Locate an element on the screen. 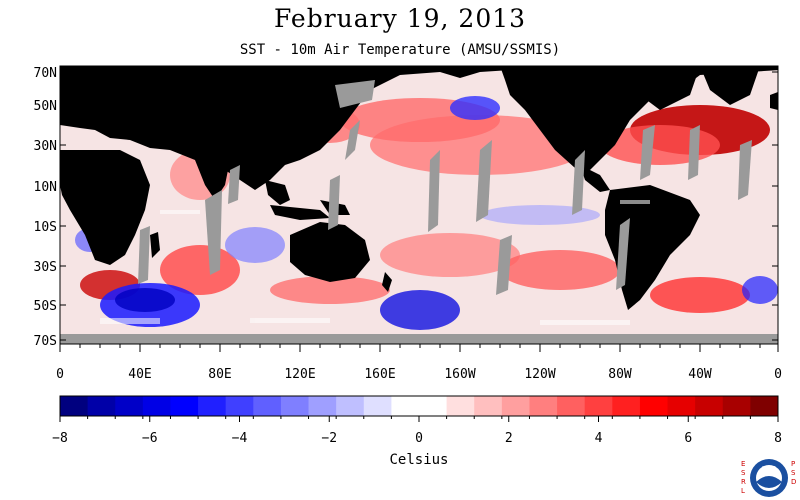 Image resolution: width=800 pixels, height=500 pixels. logo-letter: P is located at coordinates (793, 464).